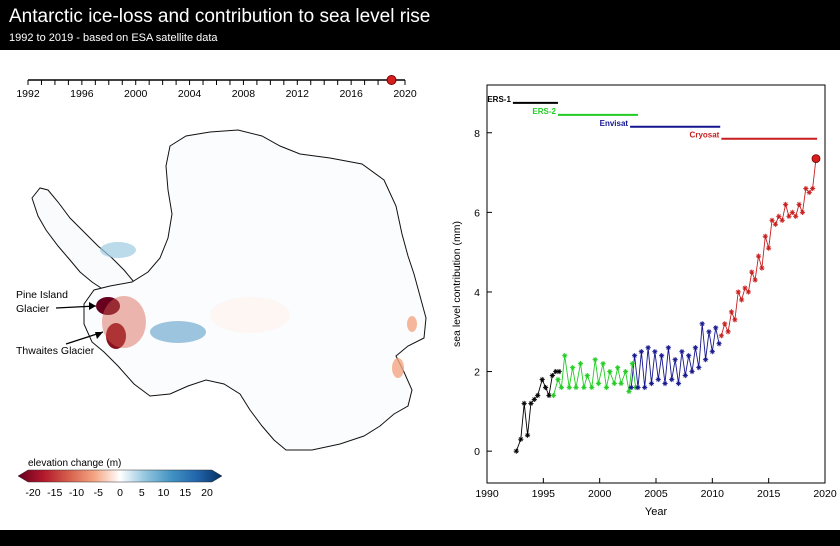  I want to click on timeline-label: 2000, so click(136, 94).